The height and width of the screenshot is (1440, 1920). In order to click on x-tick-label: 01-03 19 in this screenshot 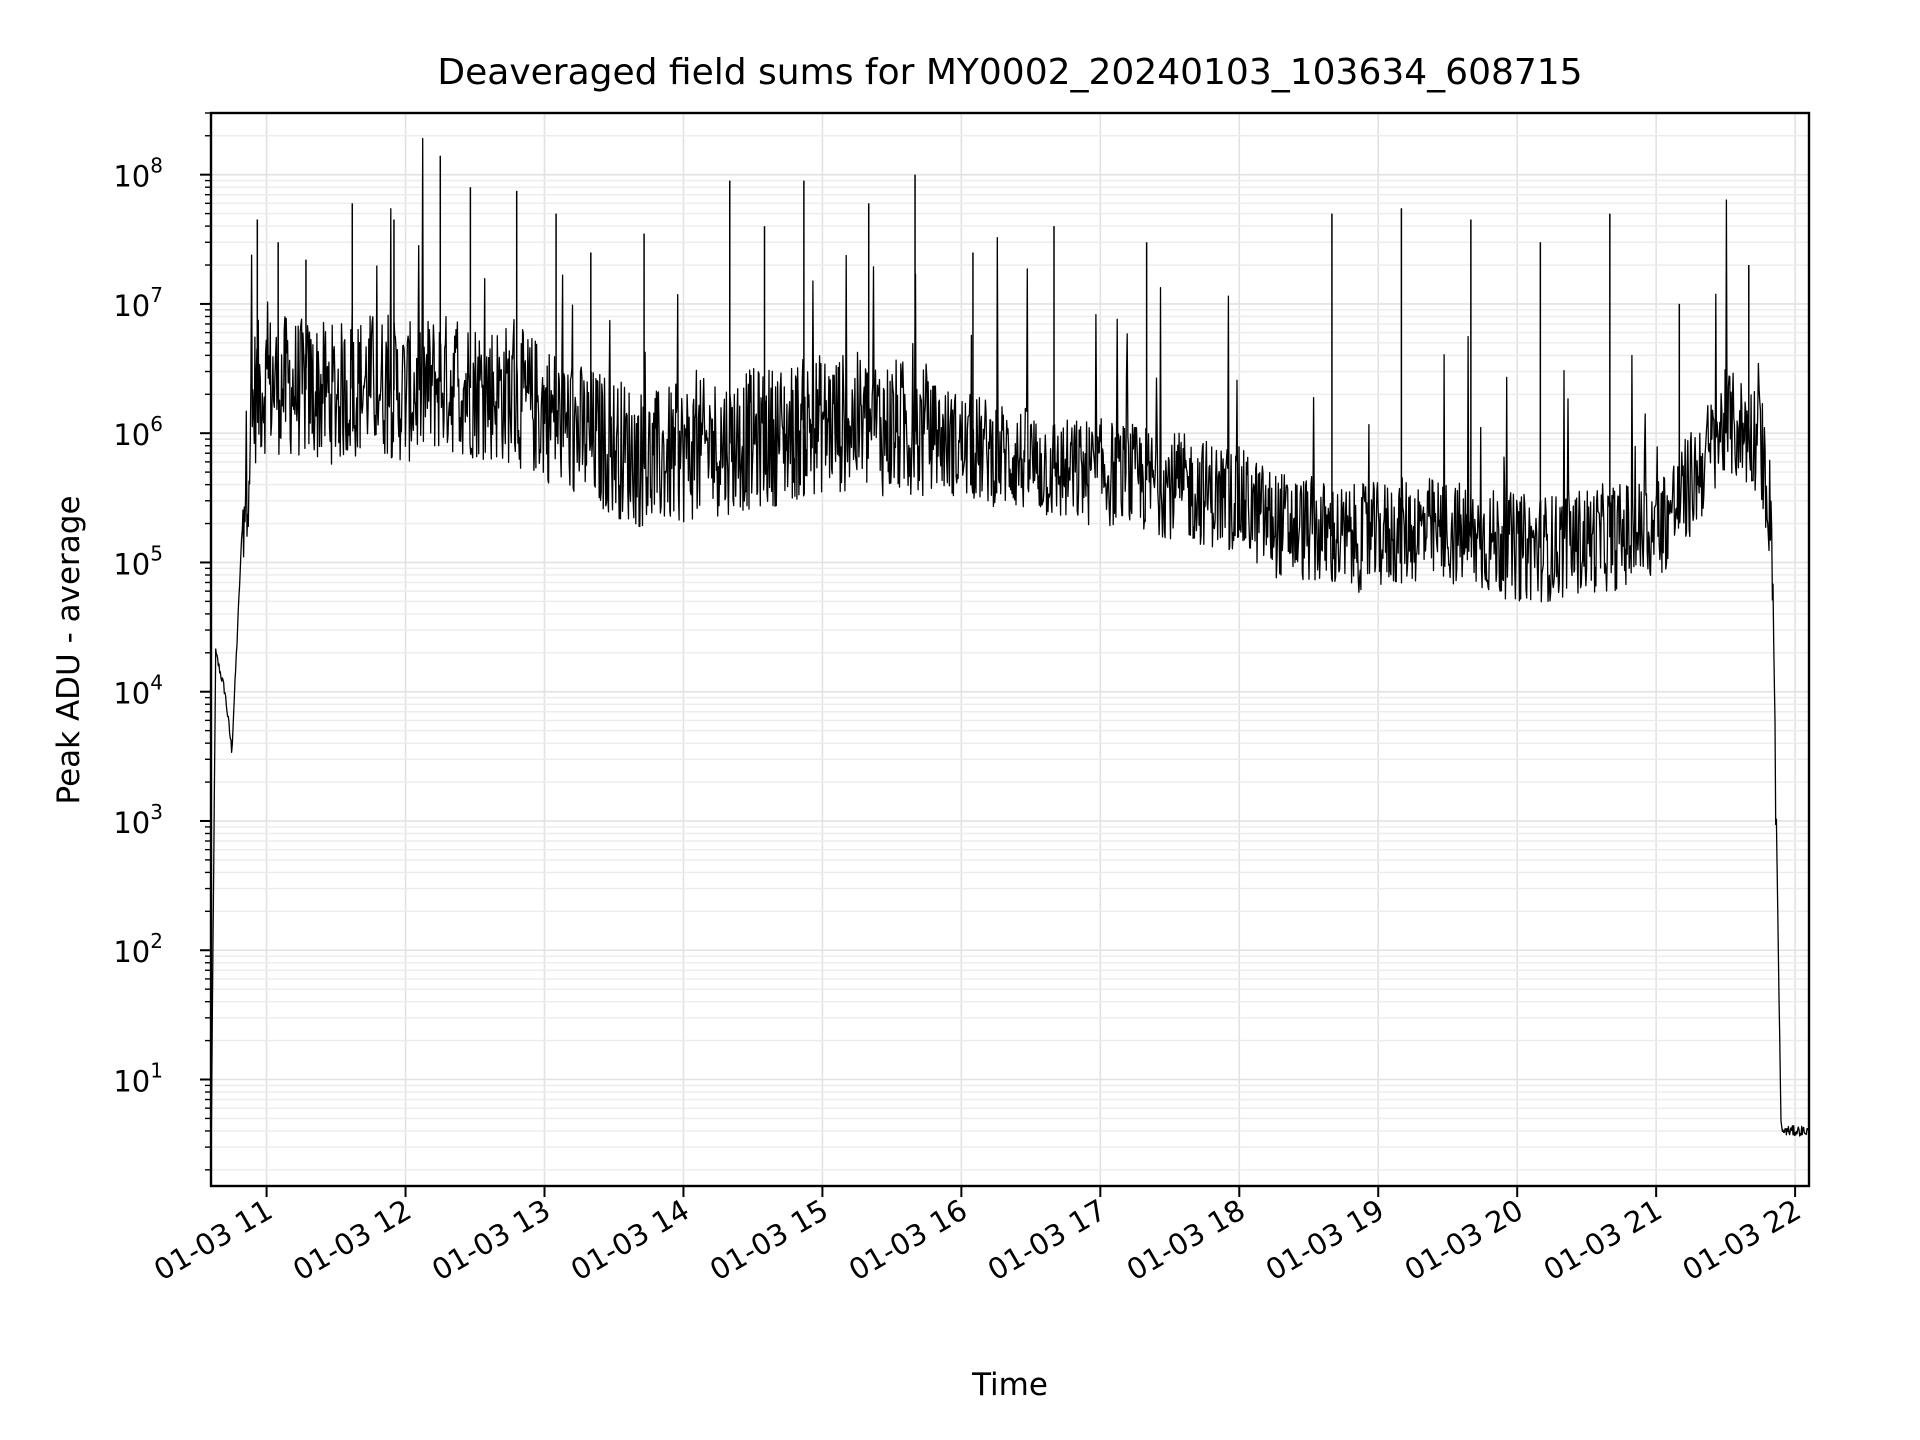, I will do `click(1325, 1240)`.